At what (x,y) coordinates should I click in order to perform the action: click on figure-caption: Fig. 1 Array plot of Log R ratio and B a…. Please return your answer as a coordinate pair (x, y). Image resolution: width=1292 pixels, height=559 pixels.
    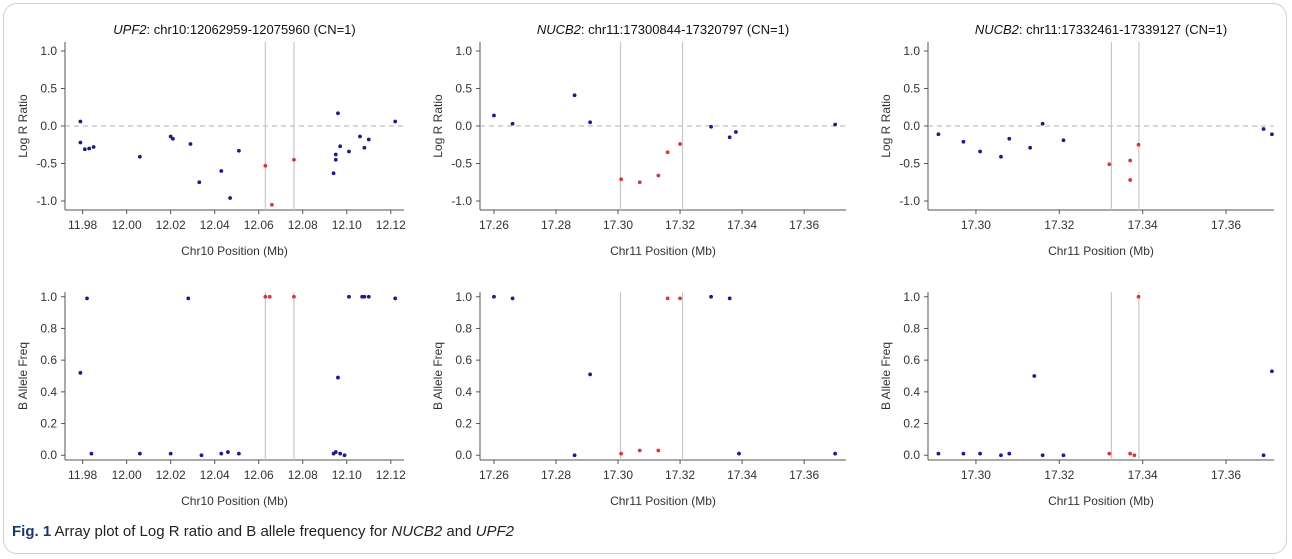
    Looking at the image, I should click on (263, 531).